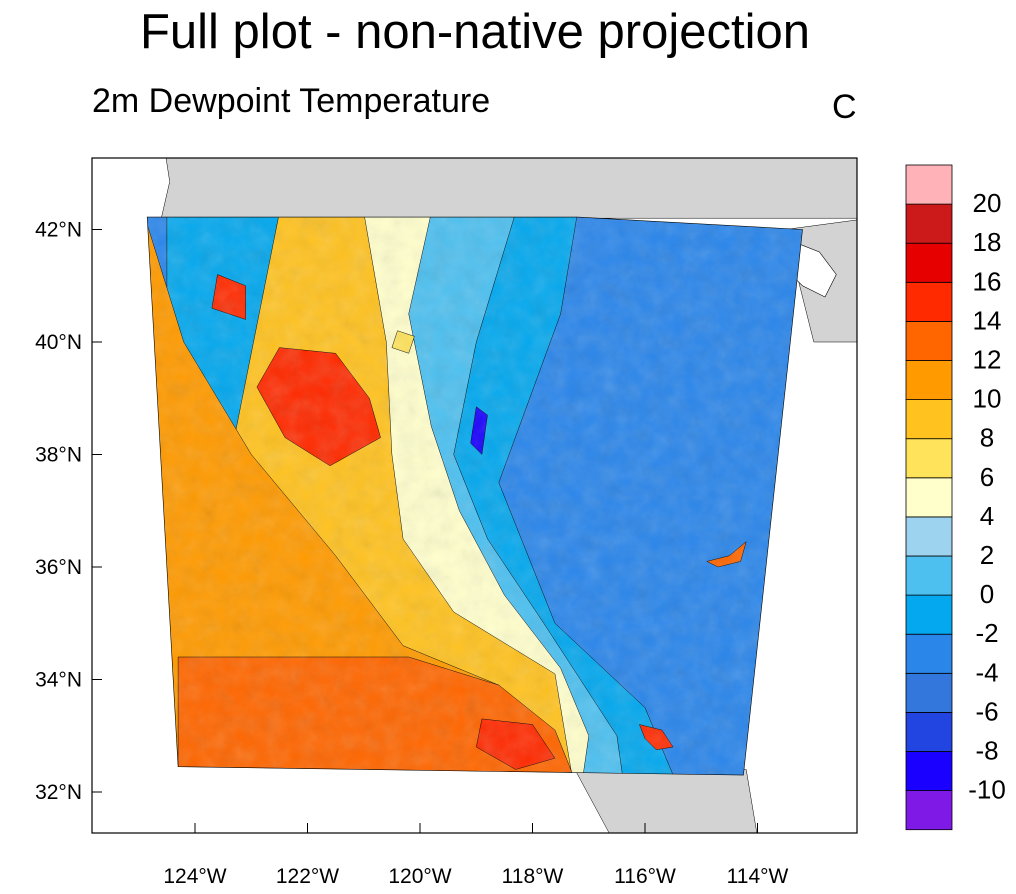 The image size is (1016, 894). Describe the element at coordinates (307, 876) in the screenshot. I see `x-tick-label: 122°W` at that location.